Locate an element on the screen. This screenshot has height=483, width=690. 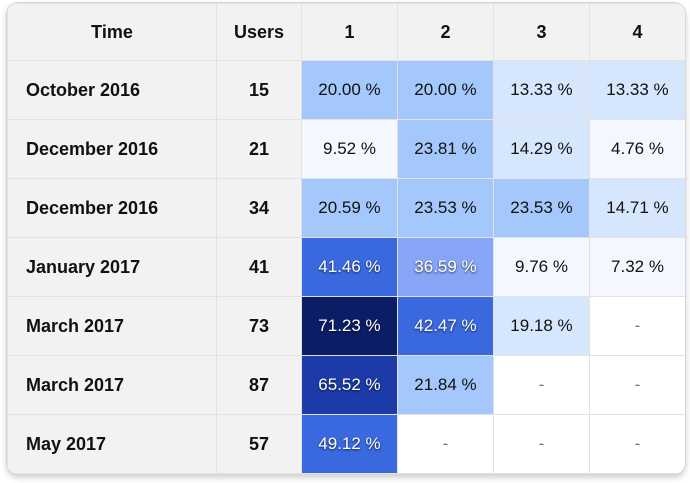
row-time: May 2017 is located at coordinates (112, 444).